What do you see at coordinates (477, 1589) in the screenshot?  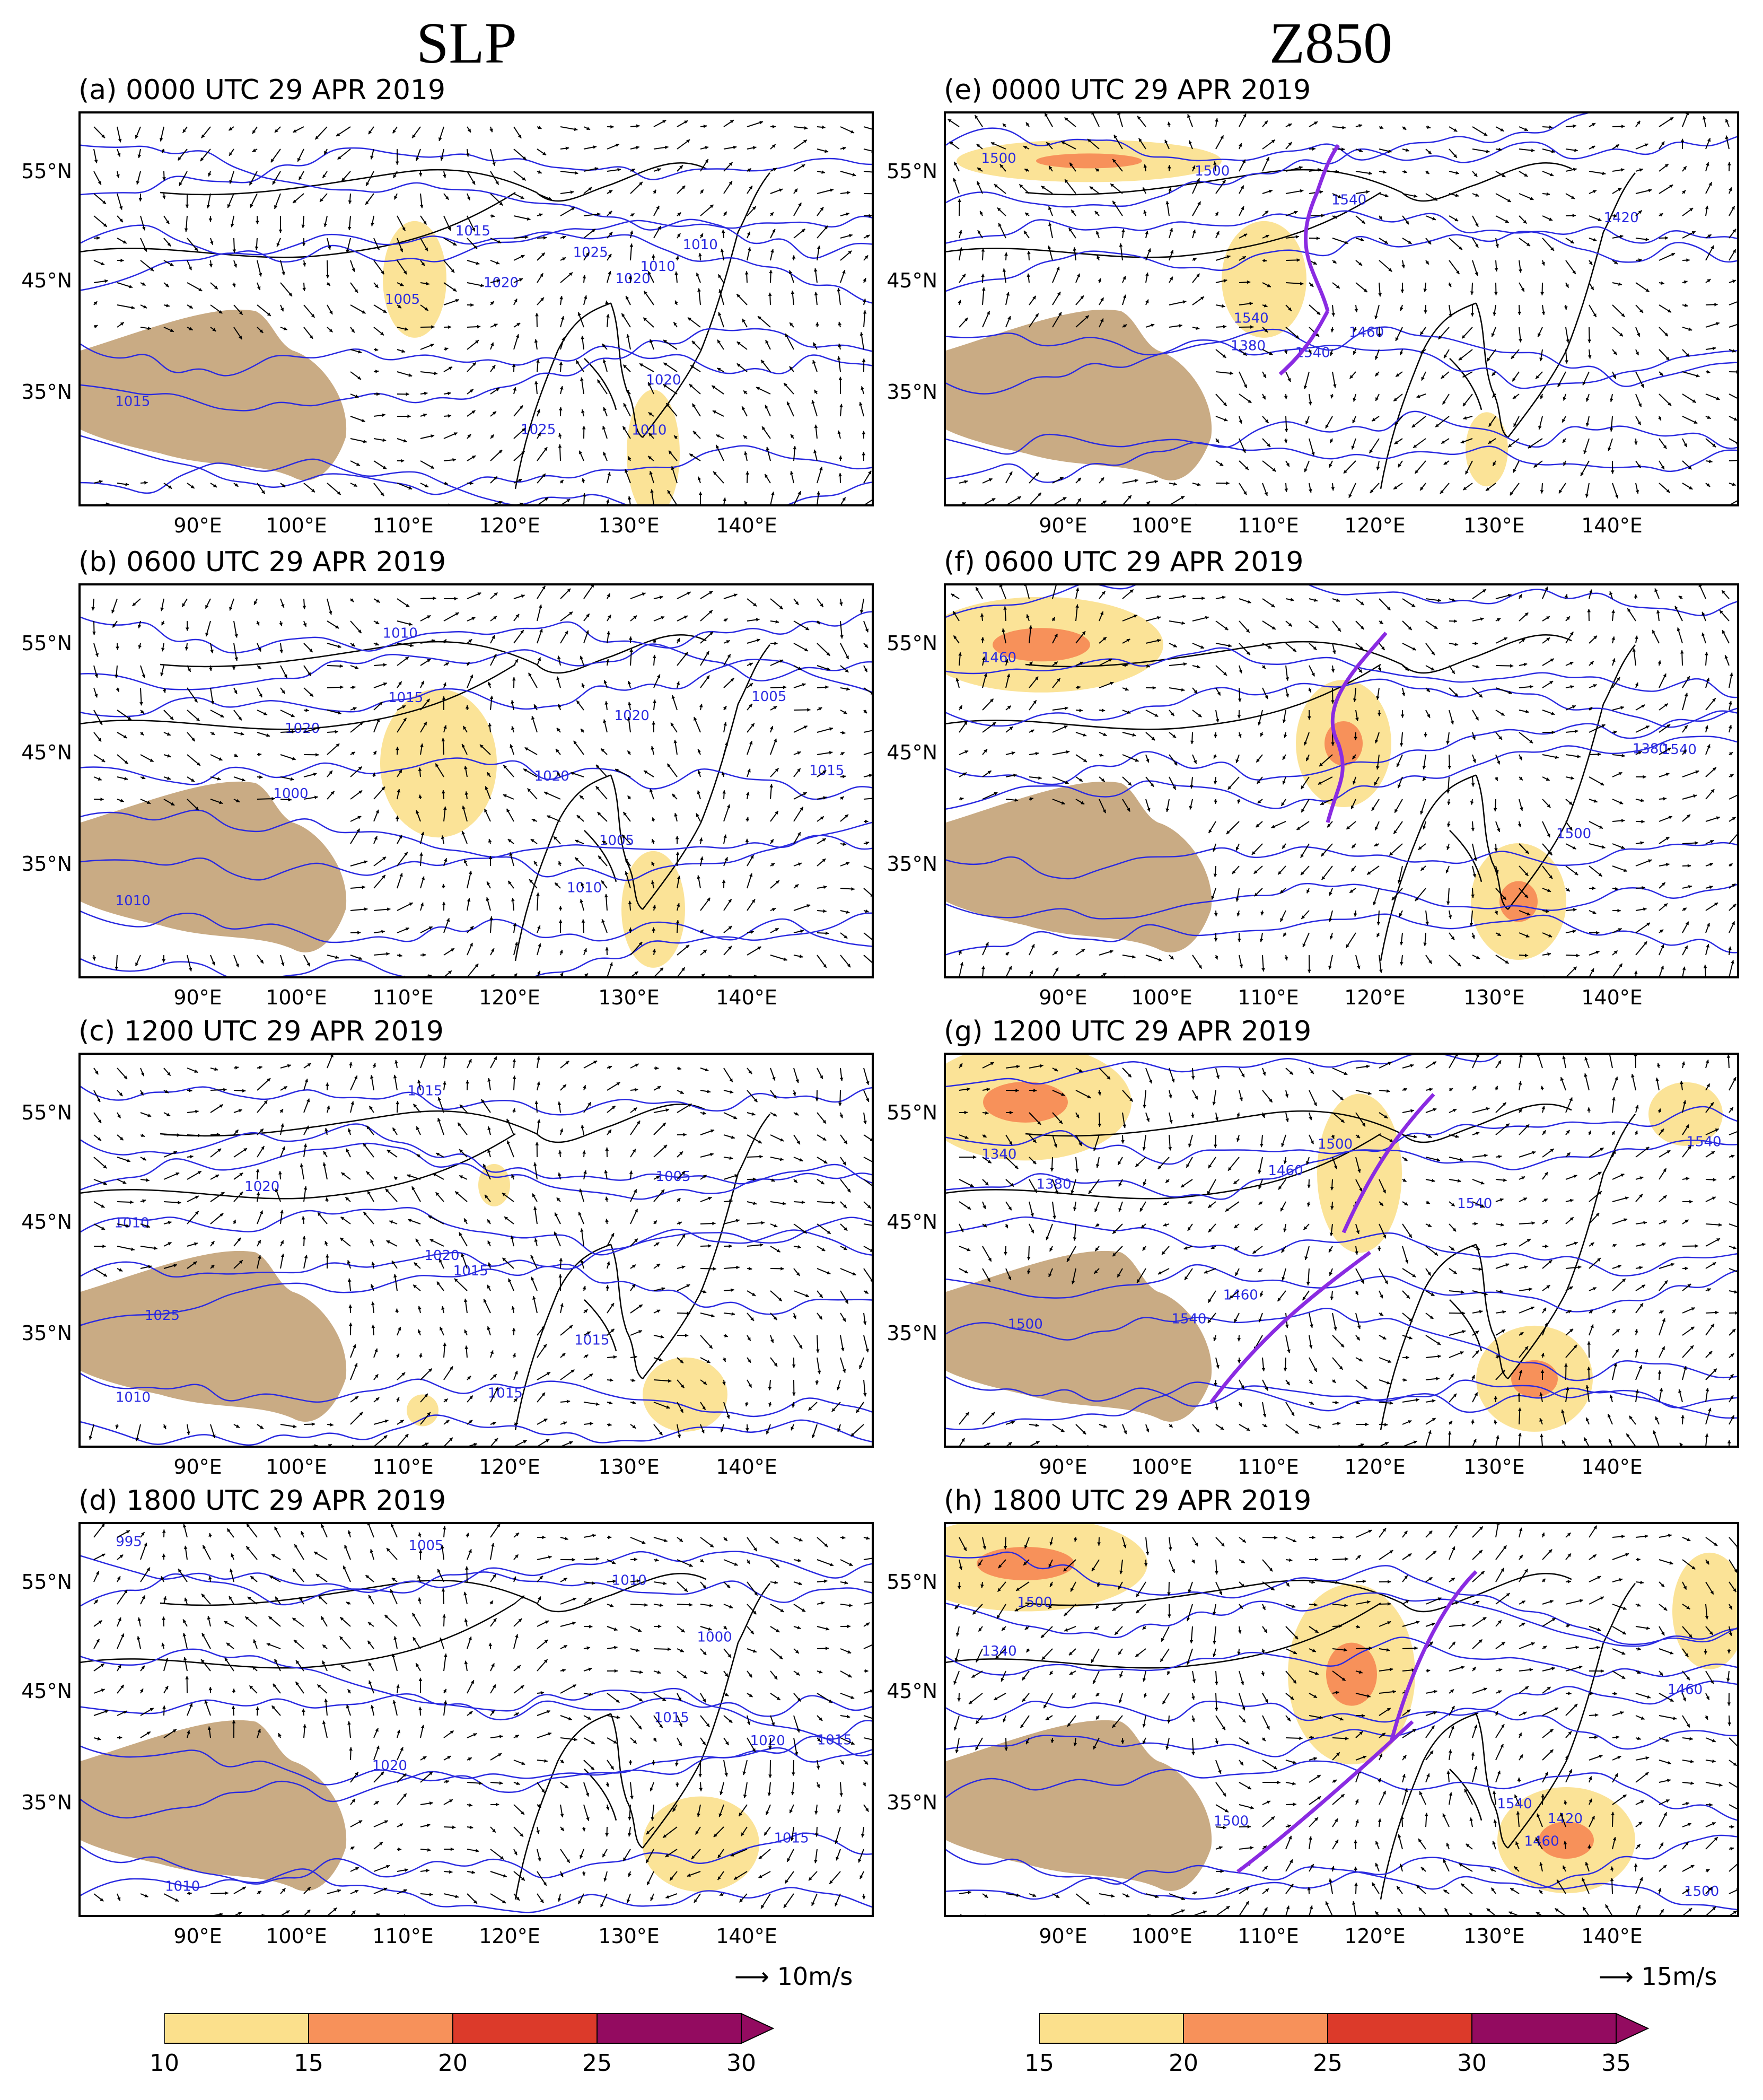 I see `isoline` at bounding box center [477, 1589].